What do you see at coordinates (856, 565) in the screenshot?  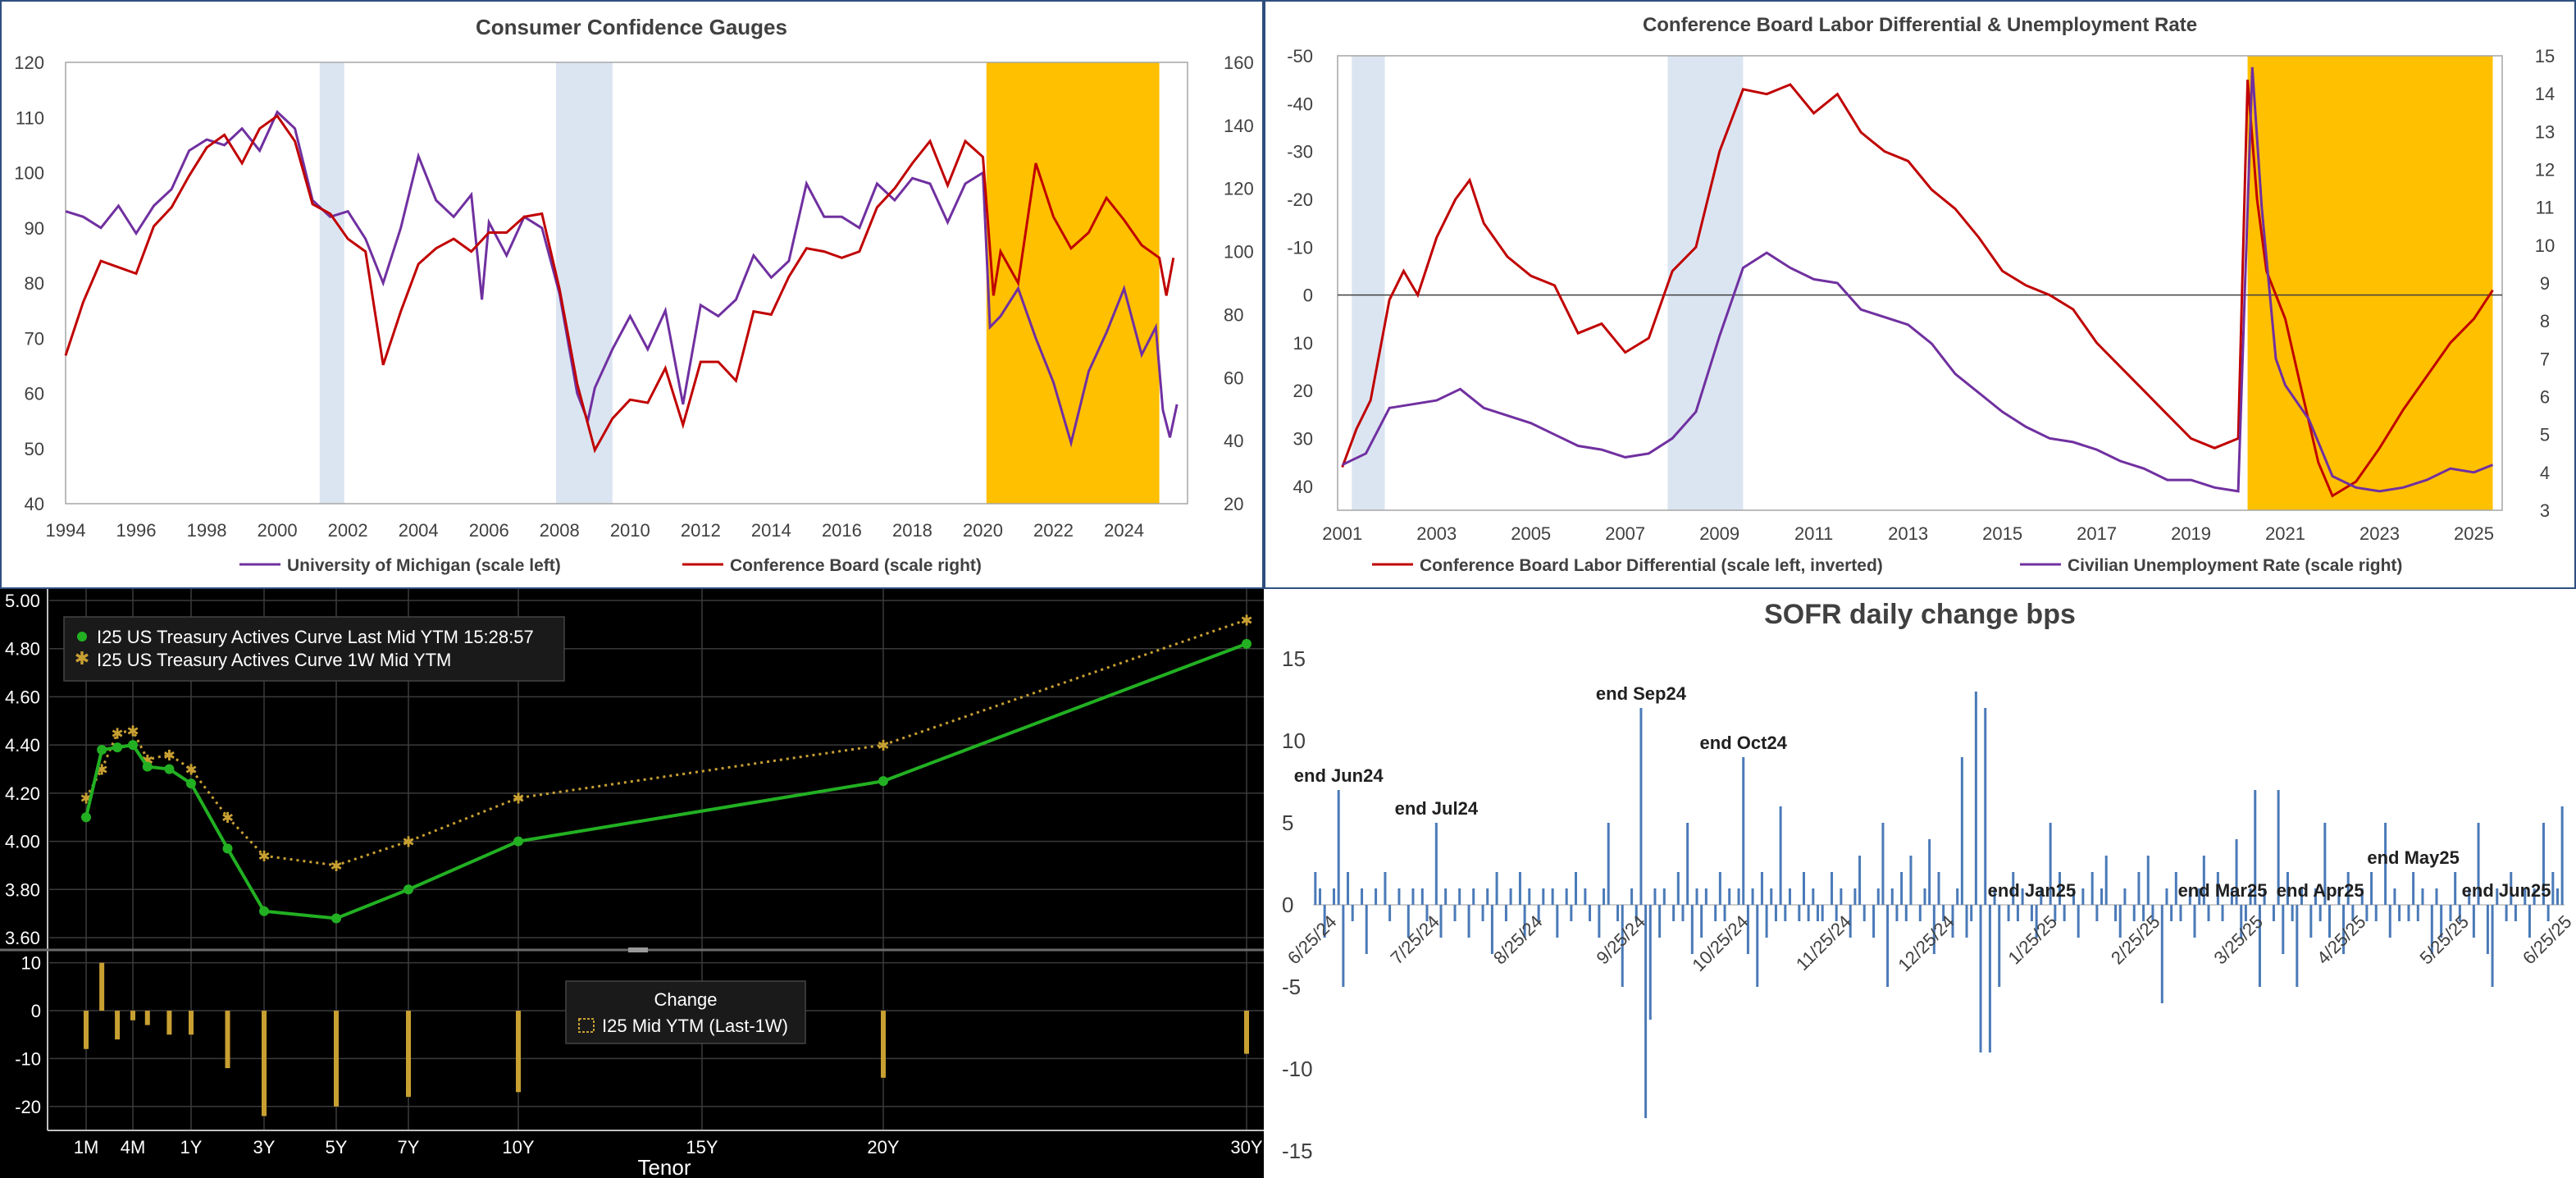 I see `legend-label: Conference Board (scale right)` at bounding box center [856, 565].